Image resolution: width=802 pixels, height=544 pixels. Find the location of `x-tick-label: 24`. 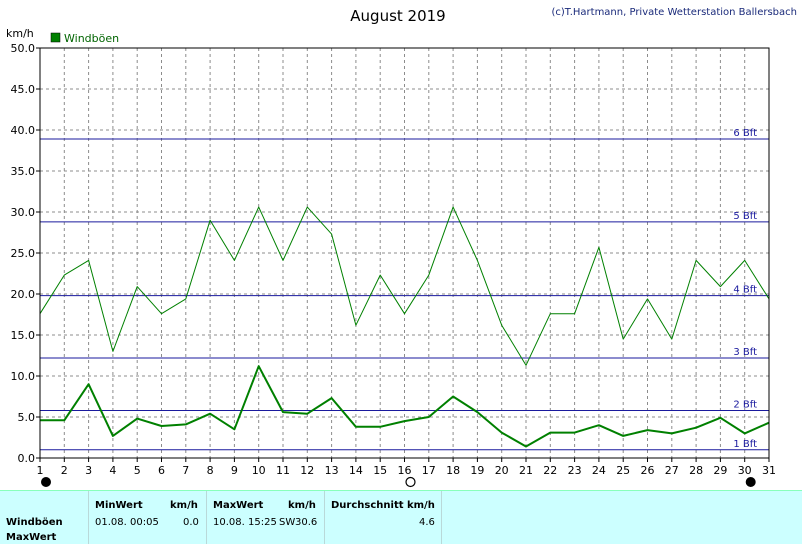

x-tick-label: 24 is located at coordinates (599, 470).